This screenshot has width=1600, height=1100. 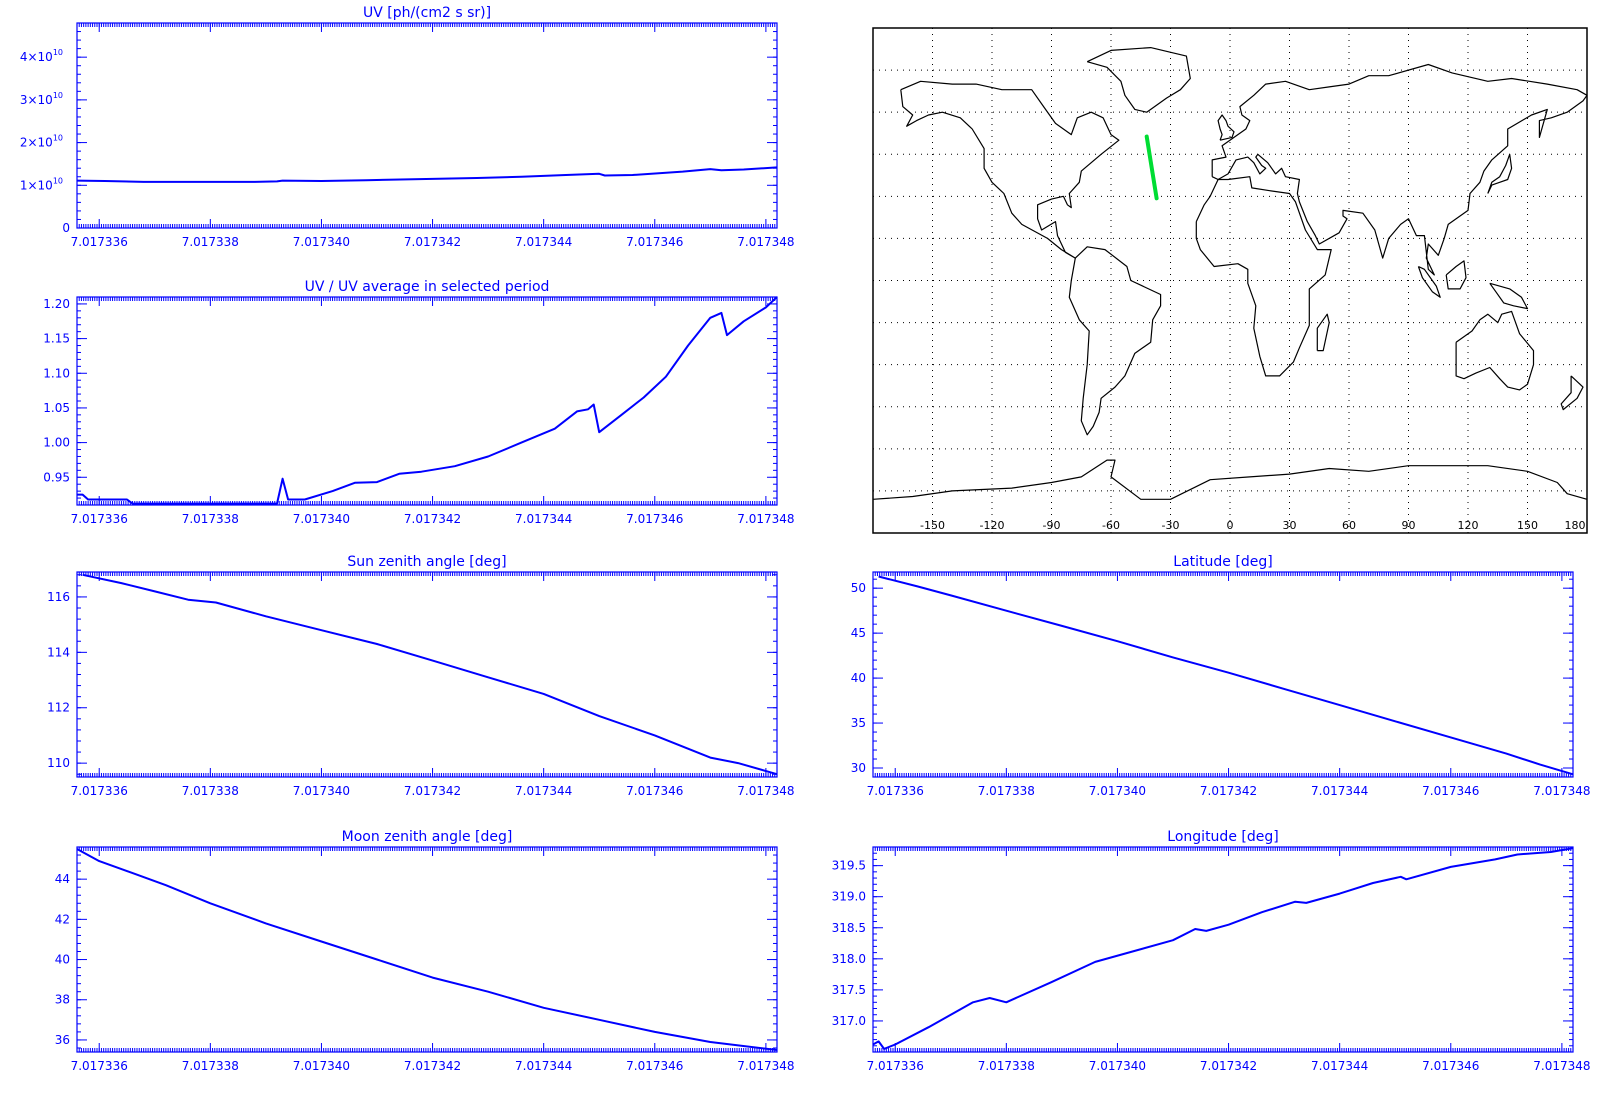 I want to click on eurasia-coastline, so click(x=1399, y=169).